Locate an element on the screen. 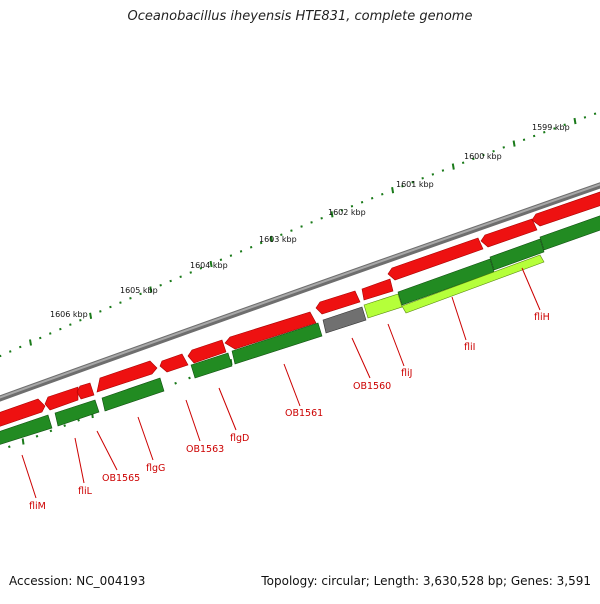  tick-label: 1602 kbp is located at coordinates (347, 212).